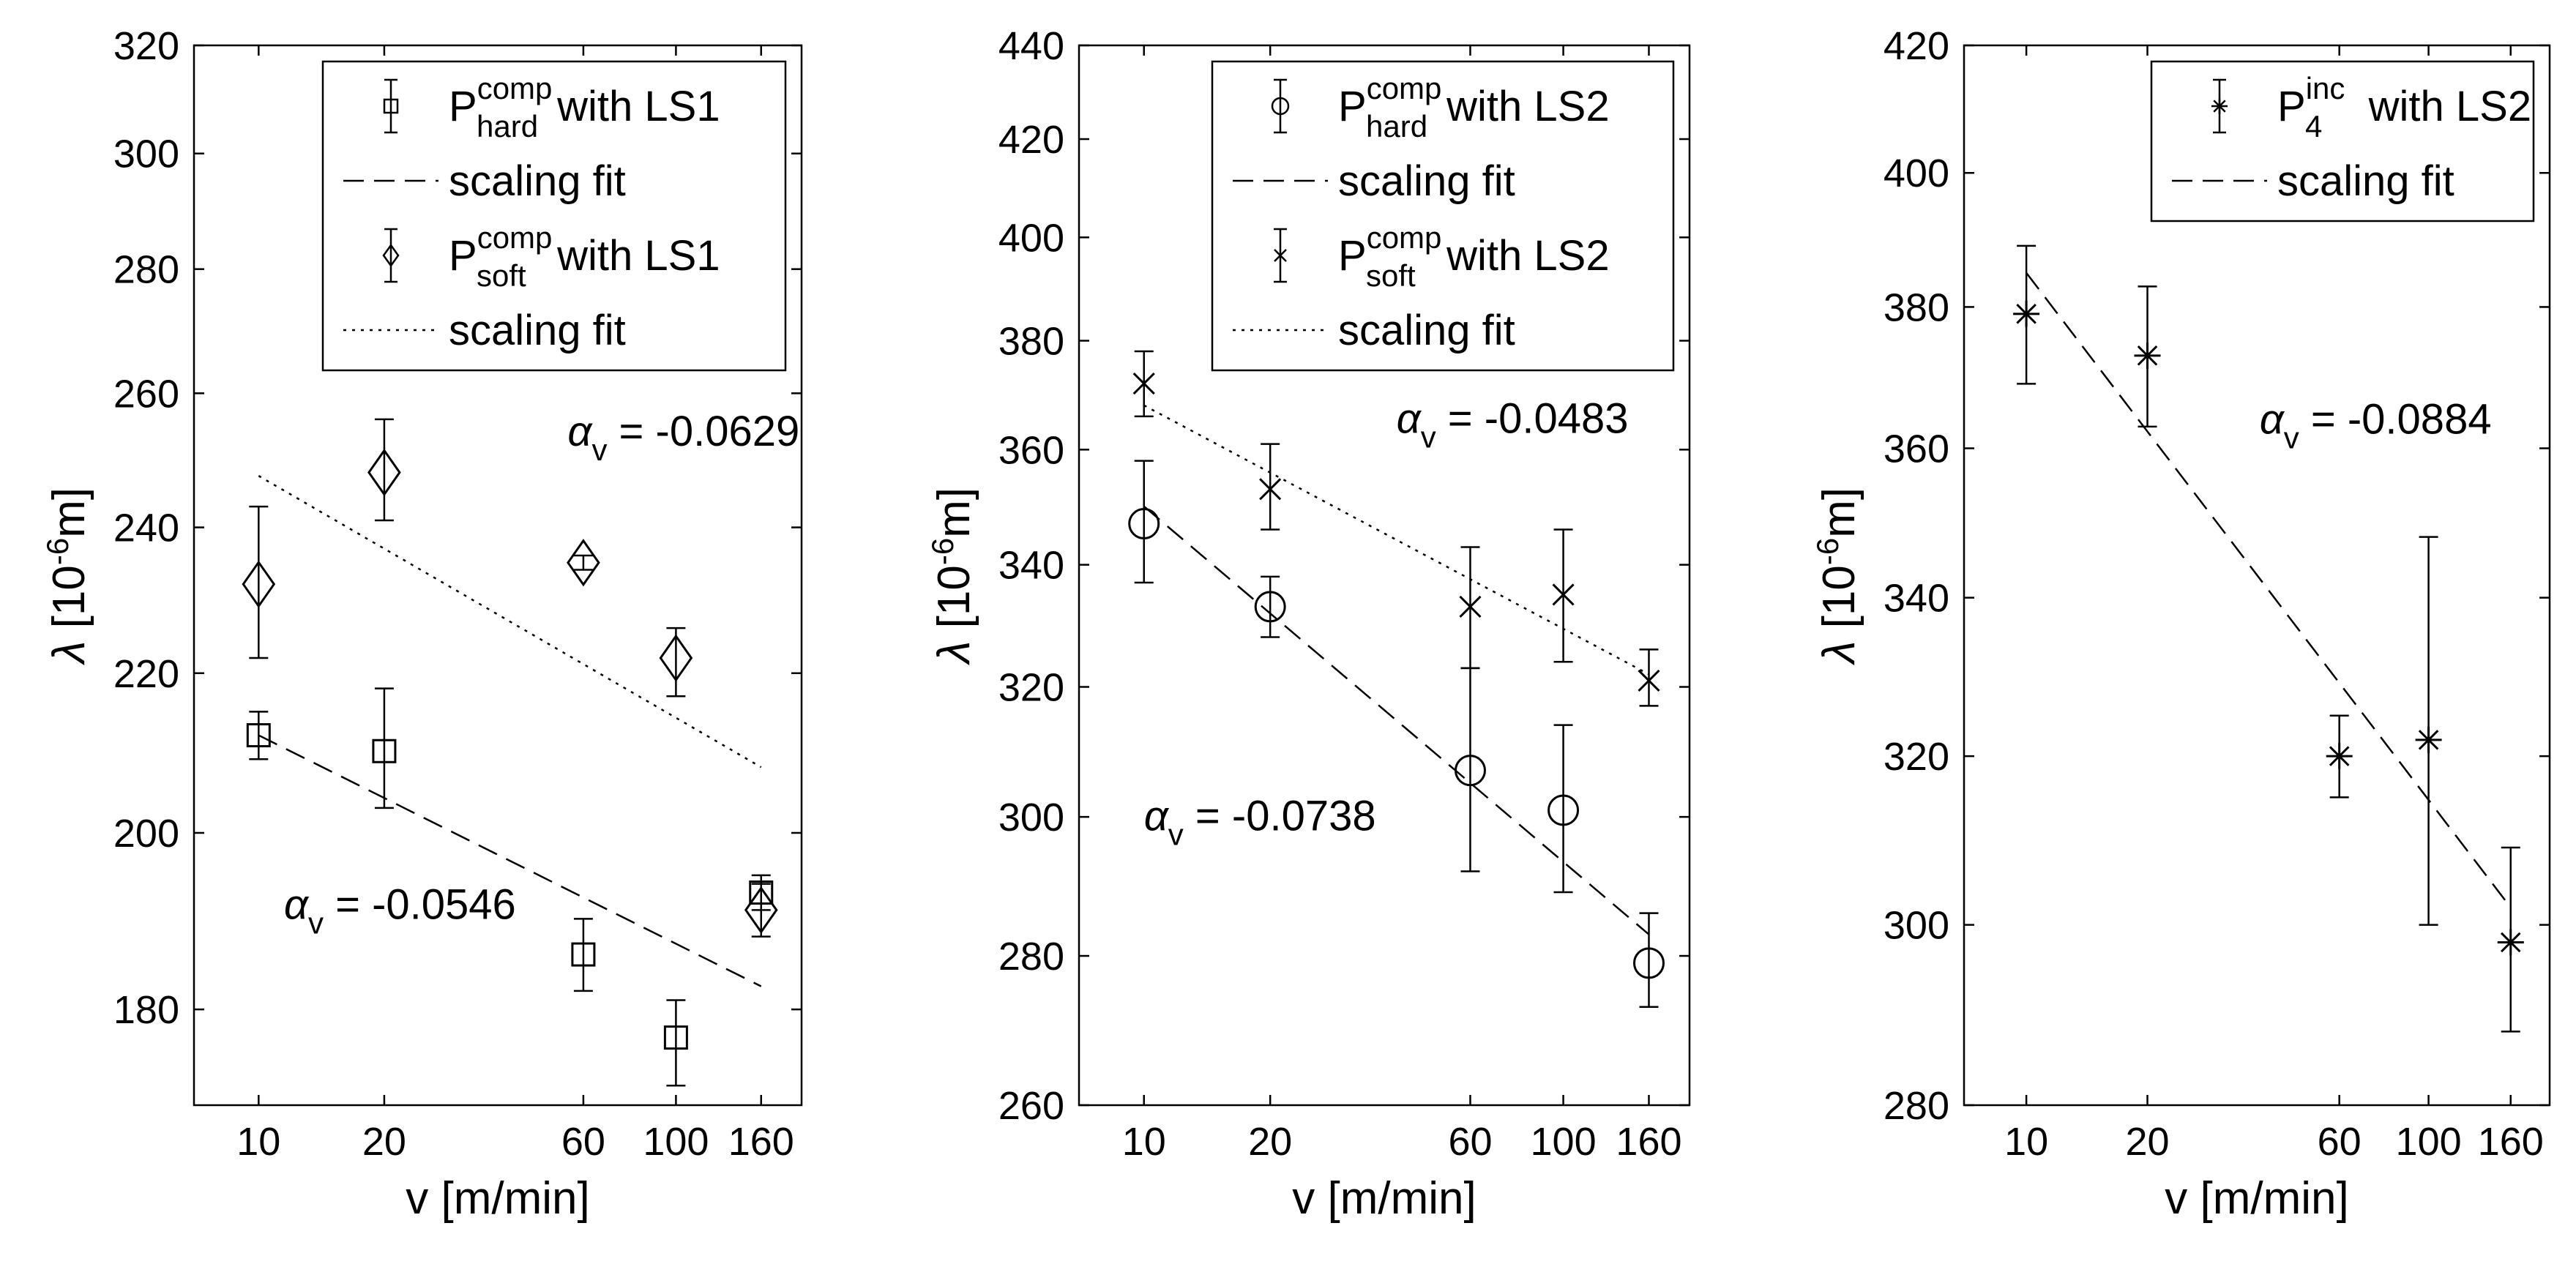  What do you see at coordinates (1513, 424) in the screenshot?
I see `alpha-annotation: αv = -0.0483` at bounding box center [1513, 424].